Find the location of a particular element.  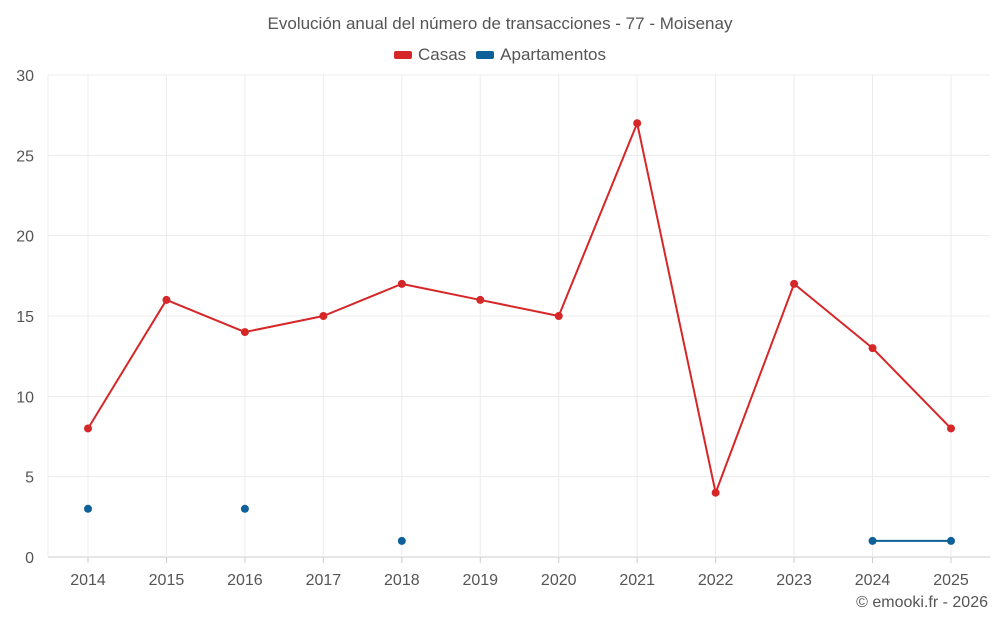

y-tick-label: 0 is located at coordinates (29, 558).